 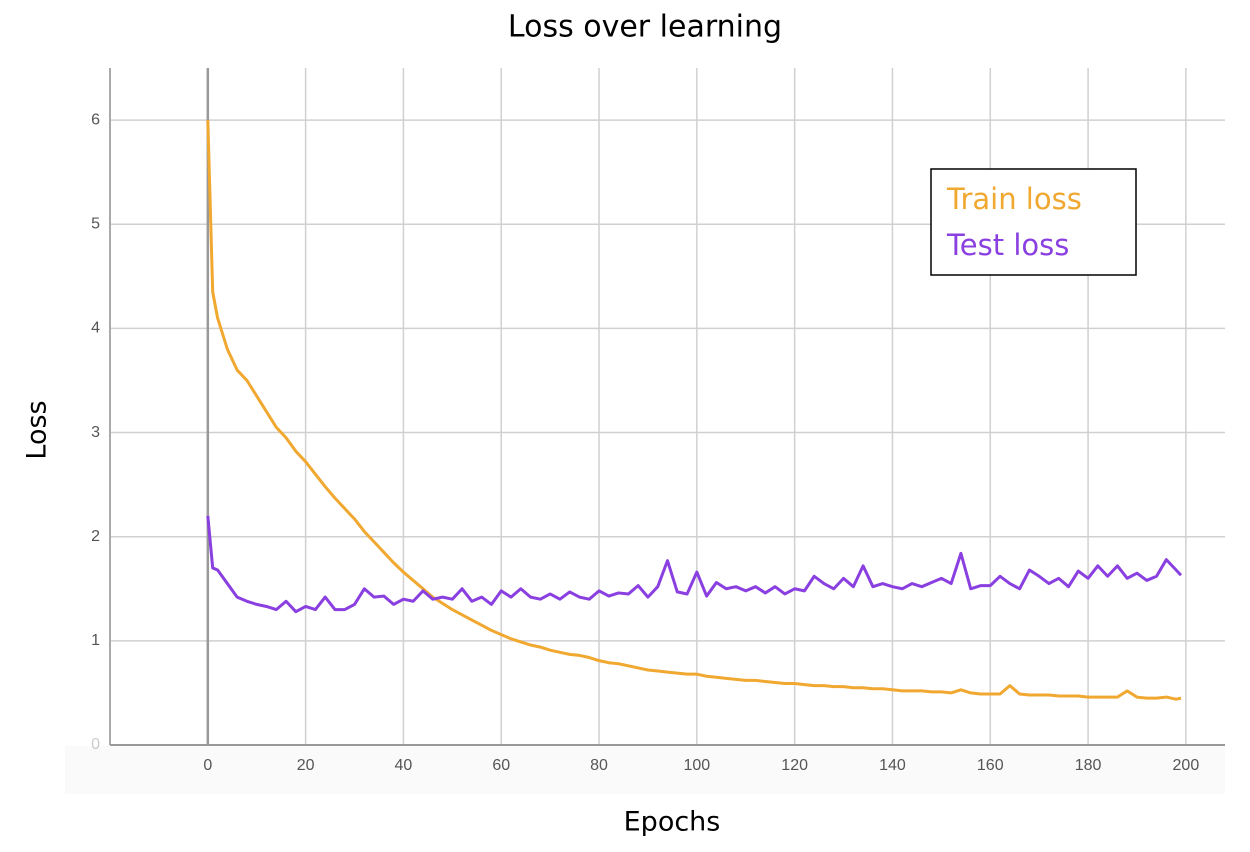 I want to click on legend-box, so click(x=1033, y=222).